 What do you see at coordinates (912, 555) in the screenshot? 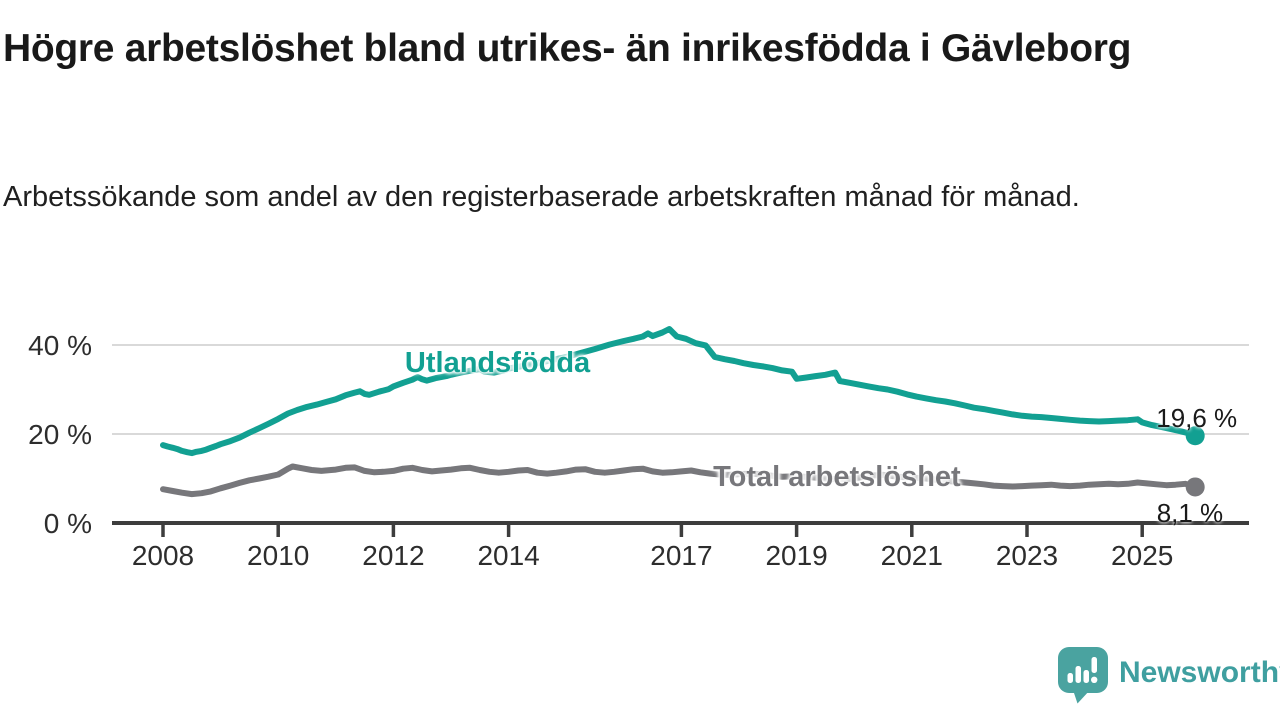
I see `x-axis-label: 2021` at bounding box center [912, 555].